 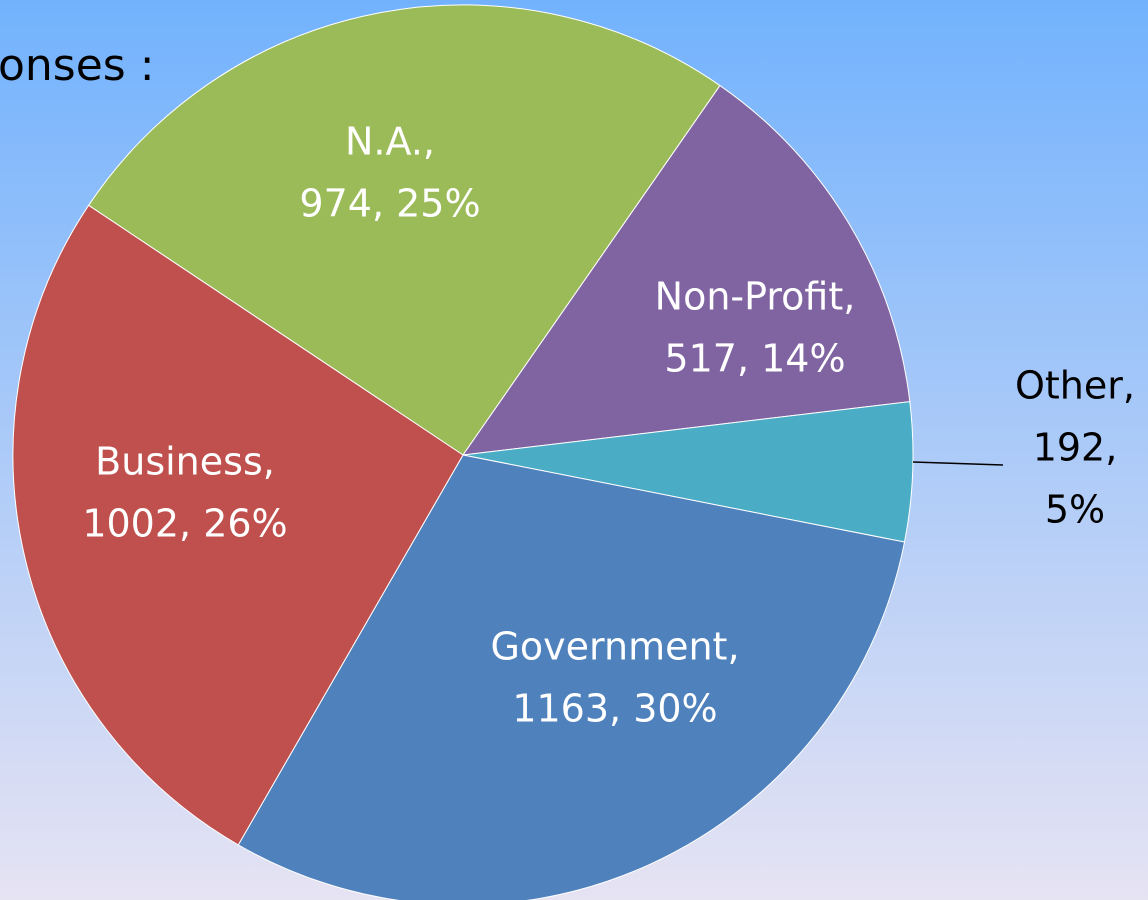 I want to click on data-label: 1002, 26%, so click(x=184, y=524).